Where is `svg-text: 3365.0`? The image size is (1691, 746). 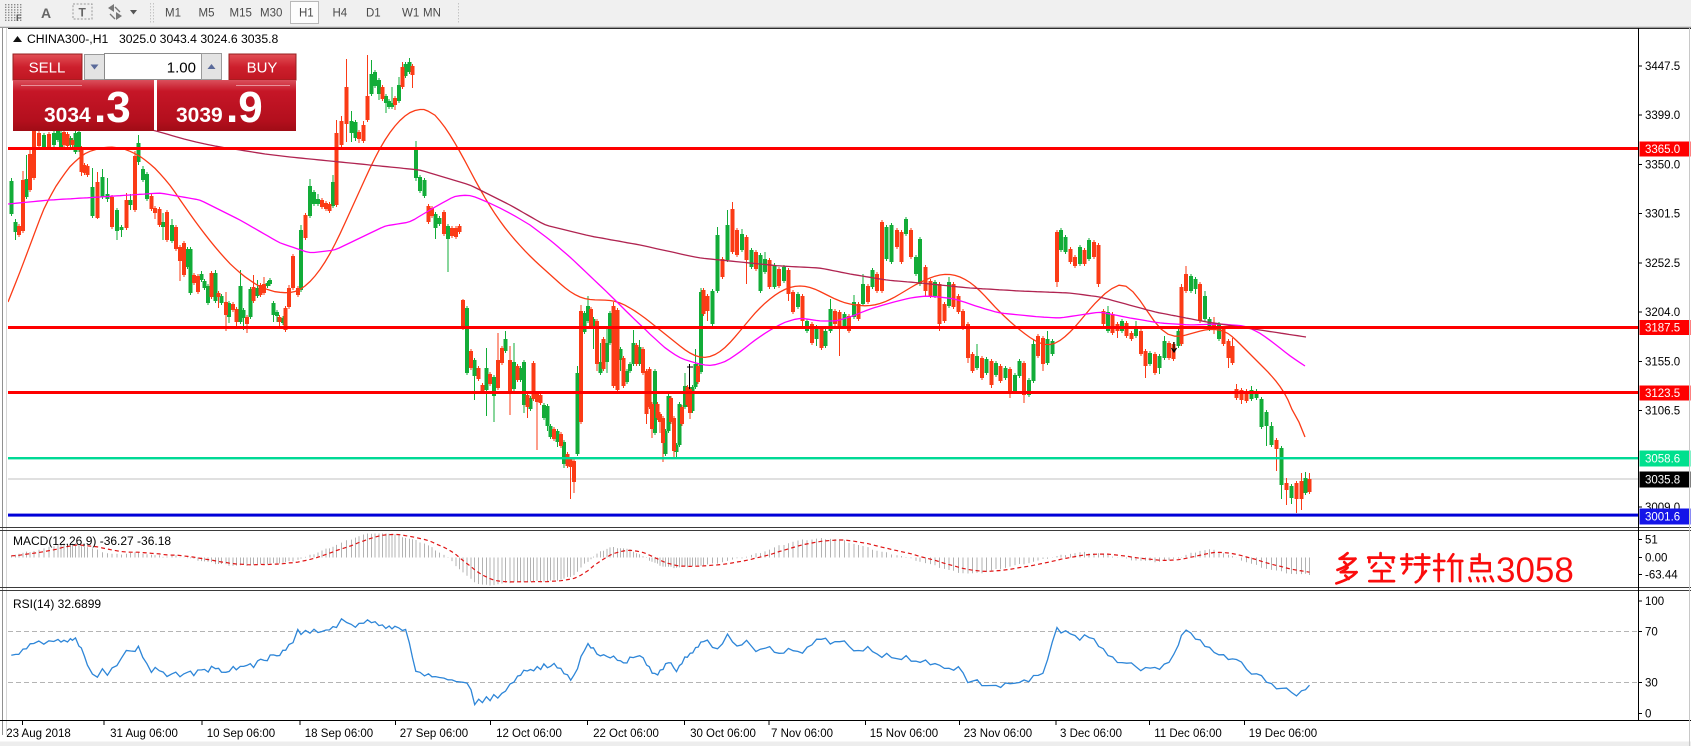 svg-text: 3365.0 is located at coordinates (1662, 150).